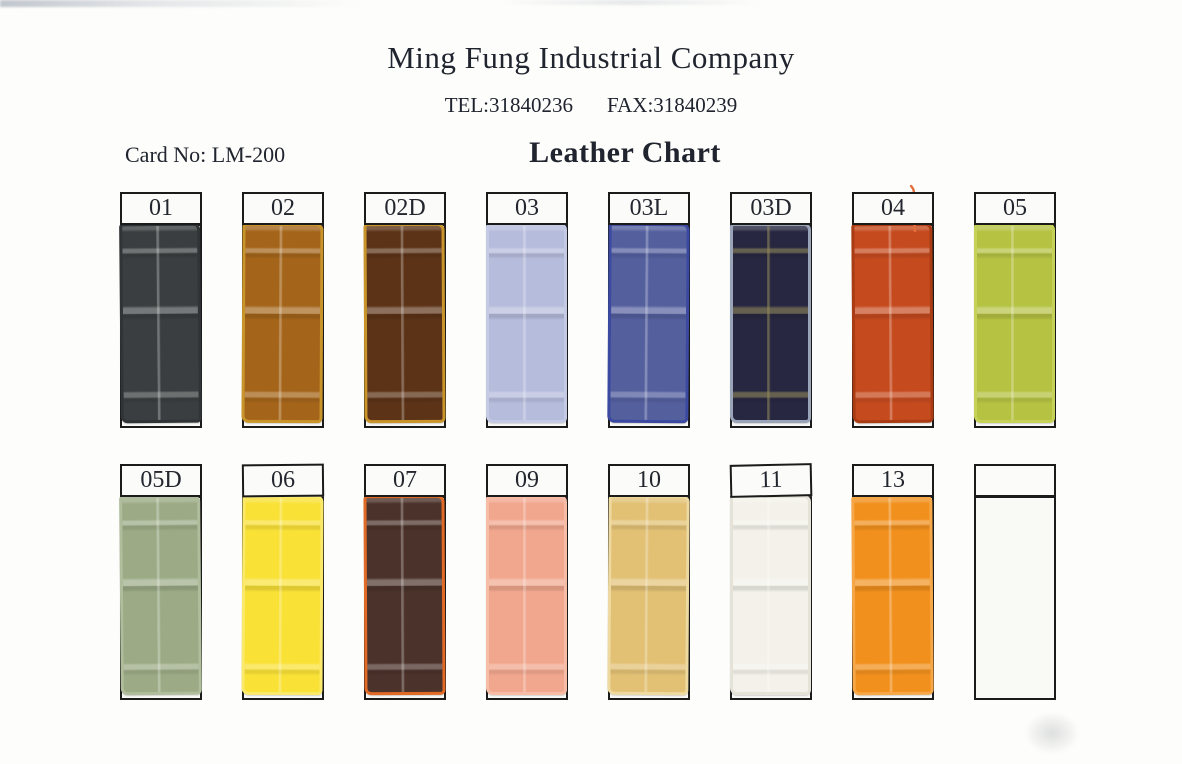 This screenshot has height=764, width=1182. I want to click on contact-line: TEL:31840236 FAX:31840239, so click(591, 105).